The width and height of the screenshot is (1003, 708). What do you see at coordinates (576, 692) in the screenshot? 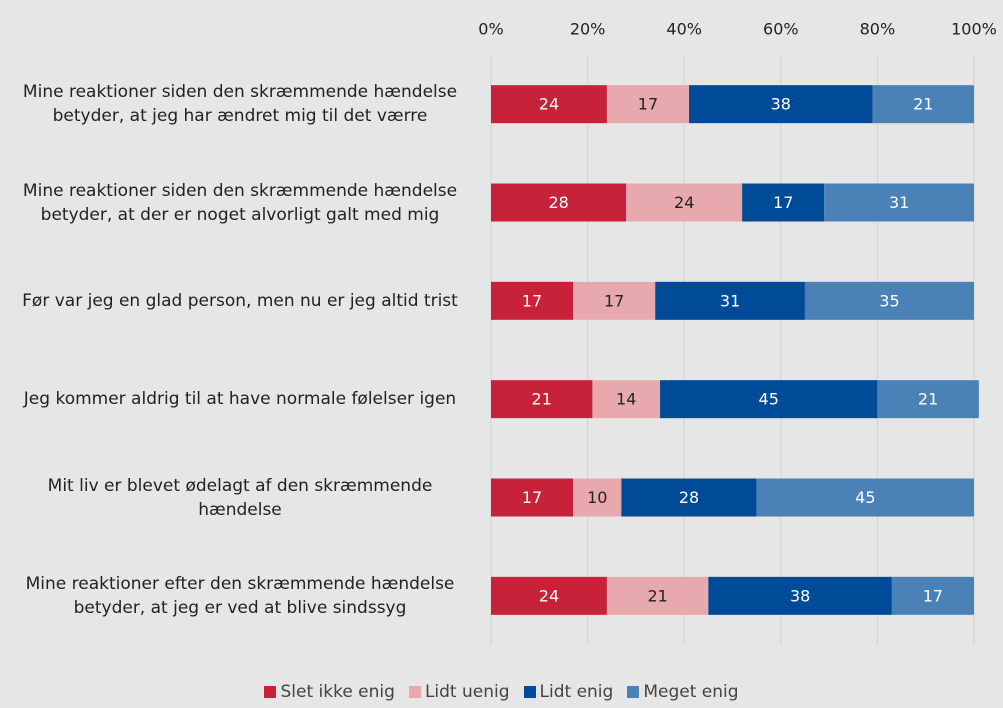
I see `legend-label: Lidt enig` at bounding box center [576, 692].